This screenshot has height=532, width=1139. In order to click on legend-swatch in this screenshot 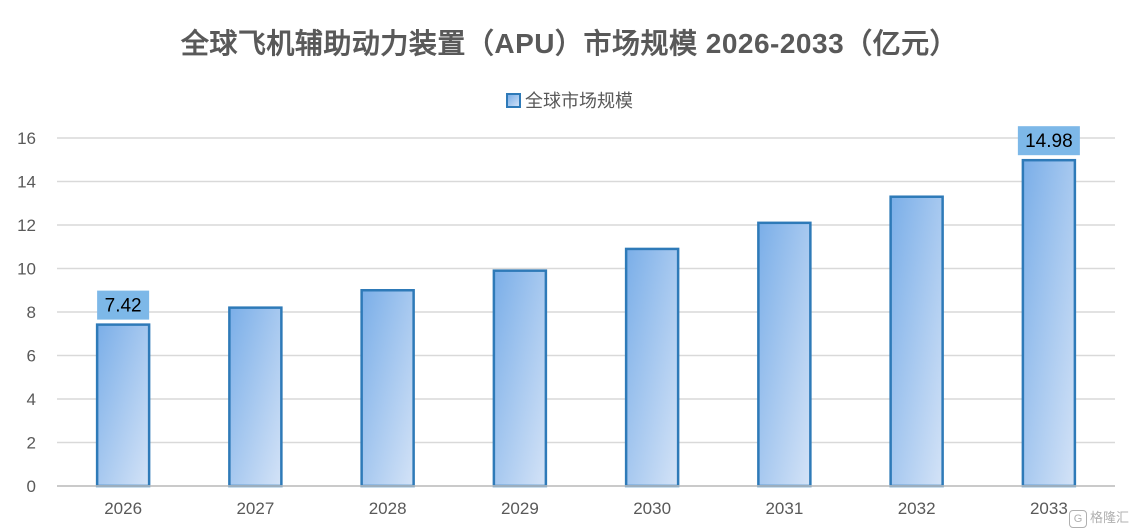, I will do `click(513, 101)`.